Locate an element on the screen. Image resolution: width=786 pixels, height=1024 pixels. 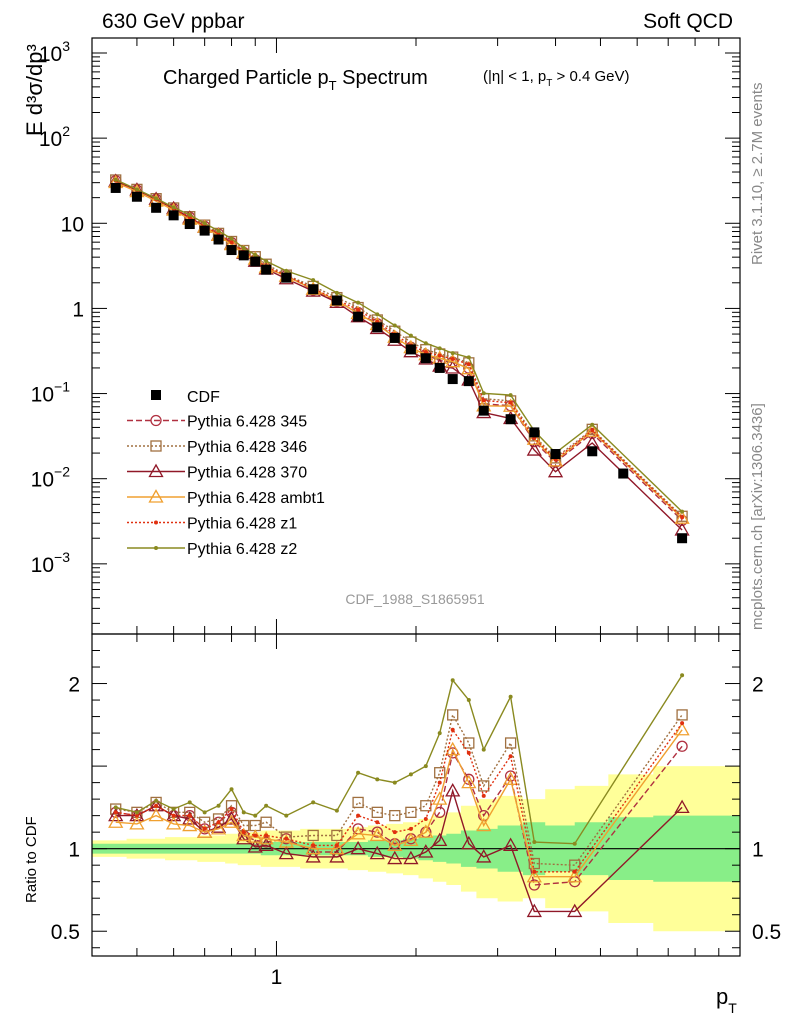
header-right: Soft QCD is located at coordinates (688, 21).